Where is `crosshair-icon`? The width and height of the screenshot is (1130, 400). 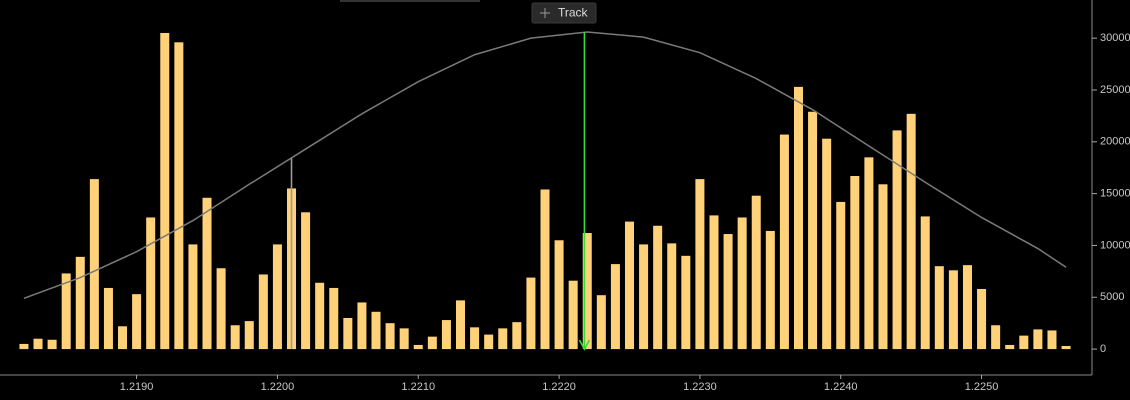 crosshair-icon is located at coordinates (545, 13).